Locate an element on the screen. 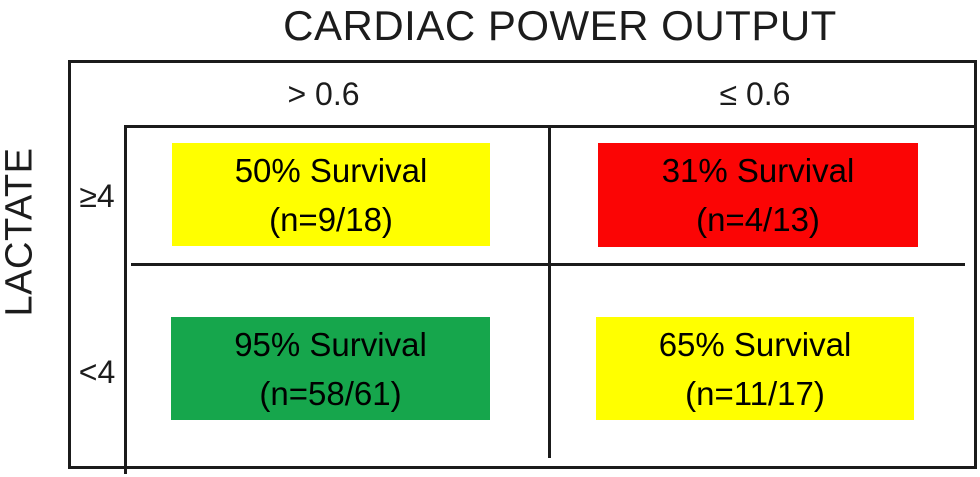 Image resolution: width=980 pixels, height=477 pixels. cell-high-lactate-low-cpo: 31% Survival (n=4/13) is located at coordinates (758, 195).